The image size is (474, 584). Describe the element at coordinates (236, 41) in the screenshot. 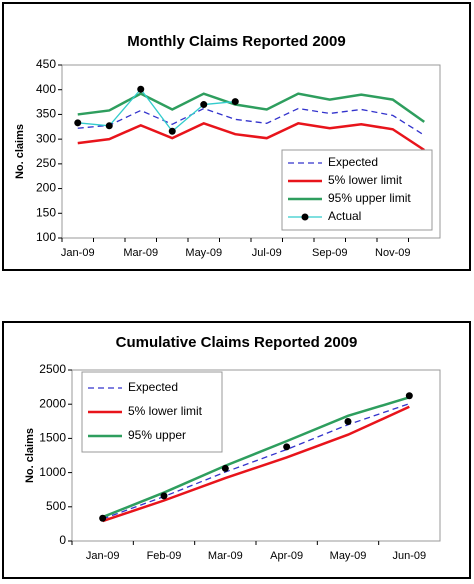

I see `chart-title: Monthly Claims Reported 2009` at that location.